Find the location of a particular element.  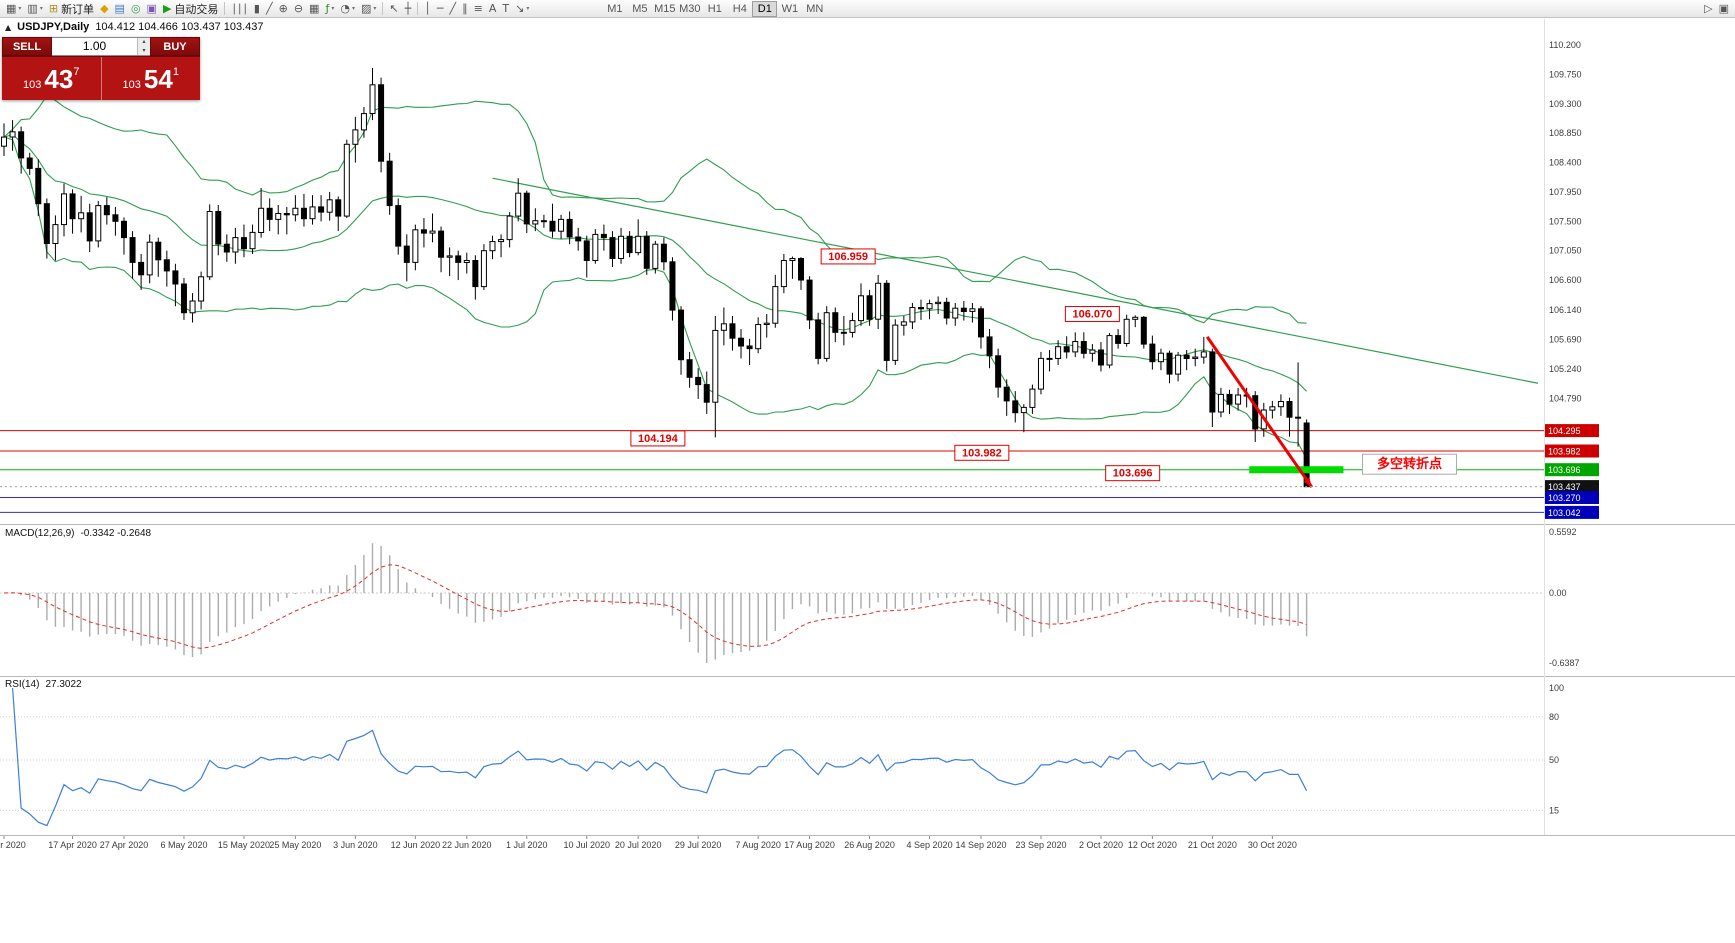

date-axis-label: 3 Jun 2020 is located at coordinates (355, 845).